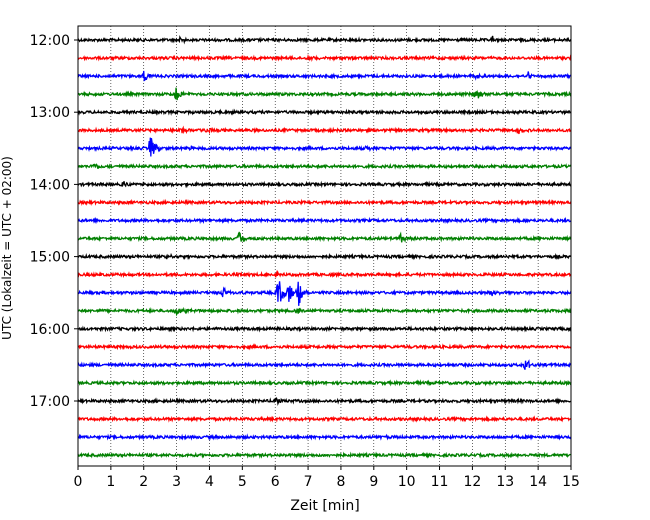  I want to click on y-axis-ticks: 12:00 13:00 14:00 15:00 16:00 17:00, so click(54, 221).